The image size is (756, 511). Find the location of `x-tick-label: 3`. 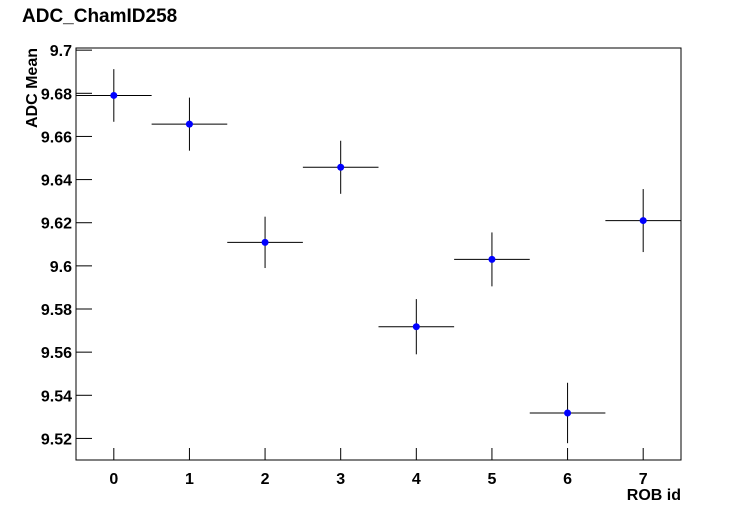

x-tick-label: 3 is located at coordinates (340, 479).